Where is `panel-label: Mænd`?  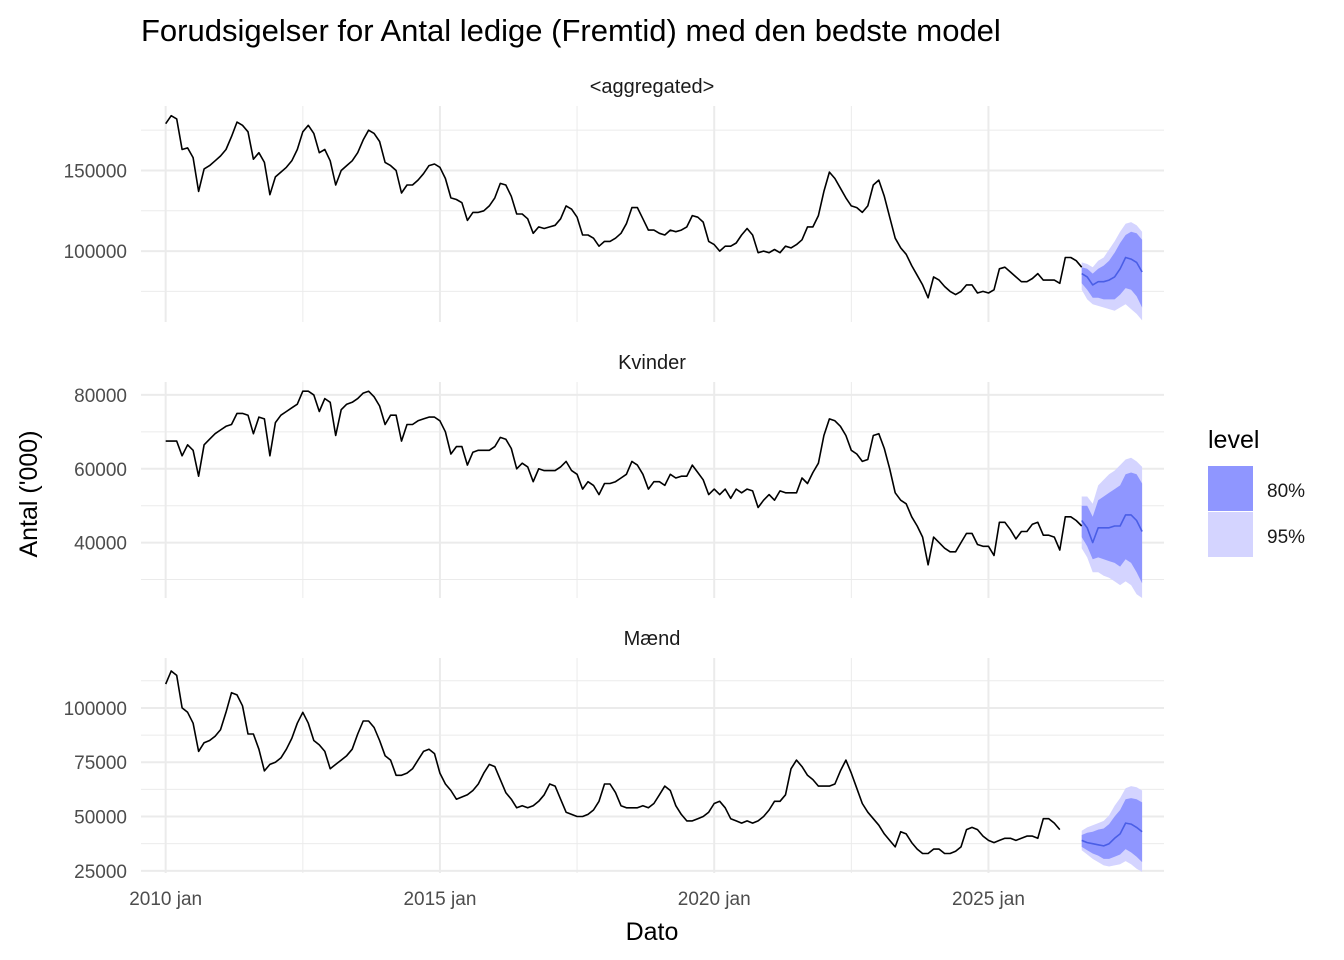 panel-label: Mænd is located at coordinates (652, 639).